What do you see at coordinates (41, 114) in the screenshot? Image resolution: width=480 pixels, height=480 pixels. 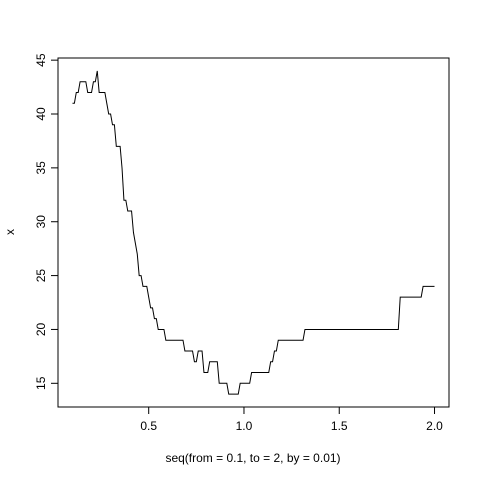 I see `y-tick-label: 40` at bounding box center [41, 114].